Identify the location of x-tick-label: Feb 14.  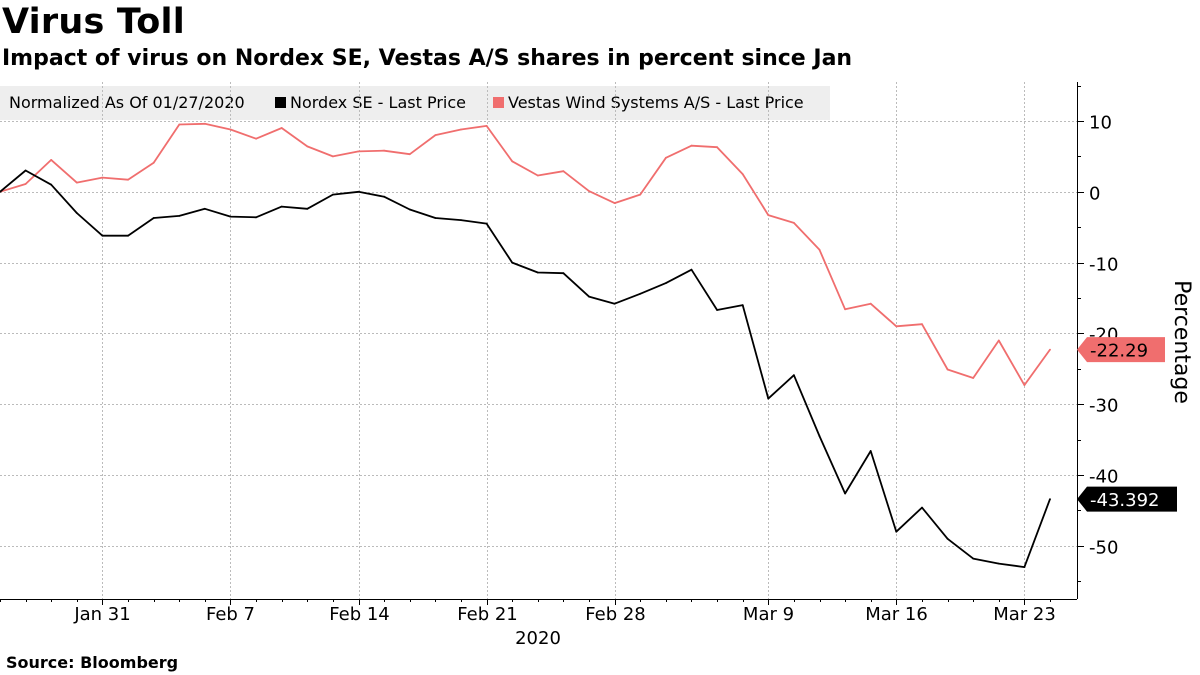
(359, 614).